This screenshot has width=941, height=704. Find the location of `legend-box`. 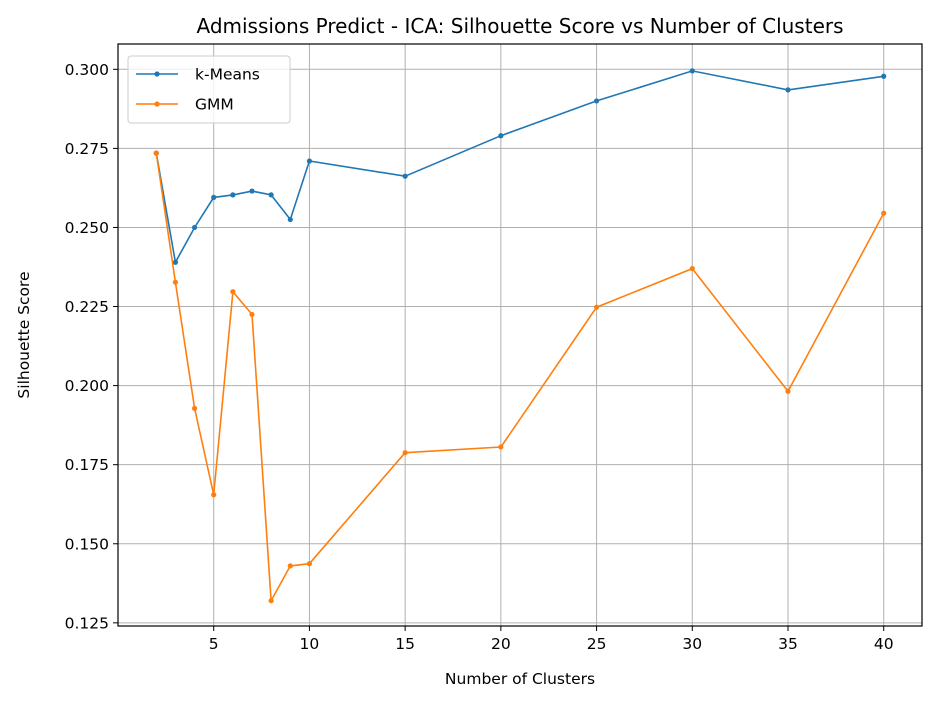

legend-box is located at coordinates (209, 89).